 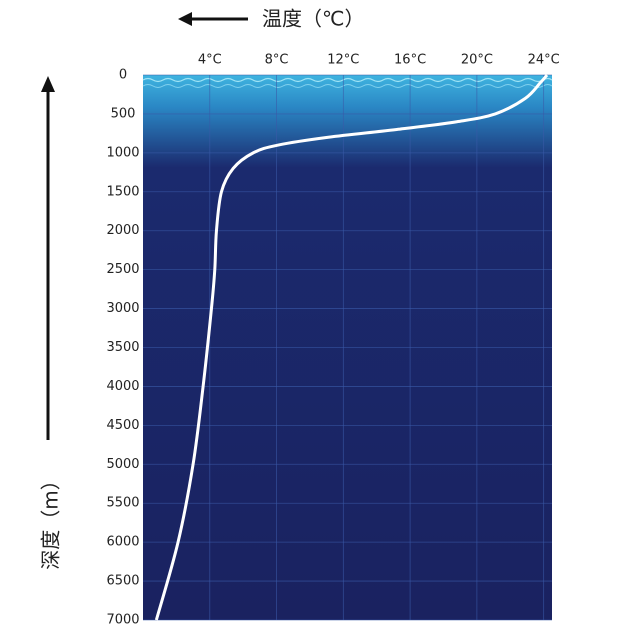 I want to click on y-tick-label: 3000, so click(x=122, y=308).